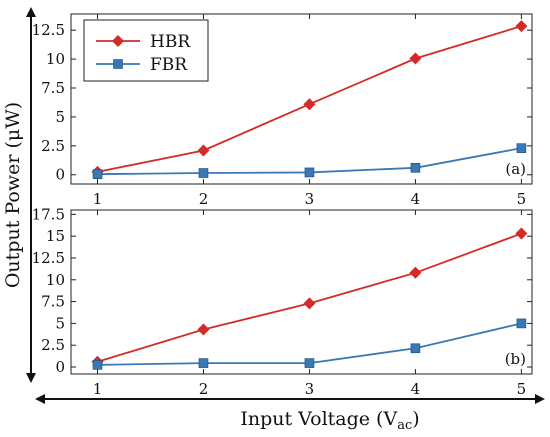 The width and height of the screenshot is (550, 437). What do you see at coordinates (204, 389) in the screenshot?
I see `panel-b-x-tick-label: 2` at bounding box center [204, 389].